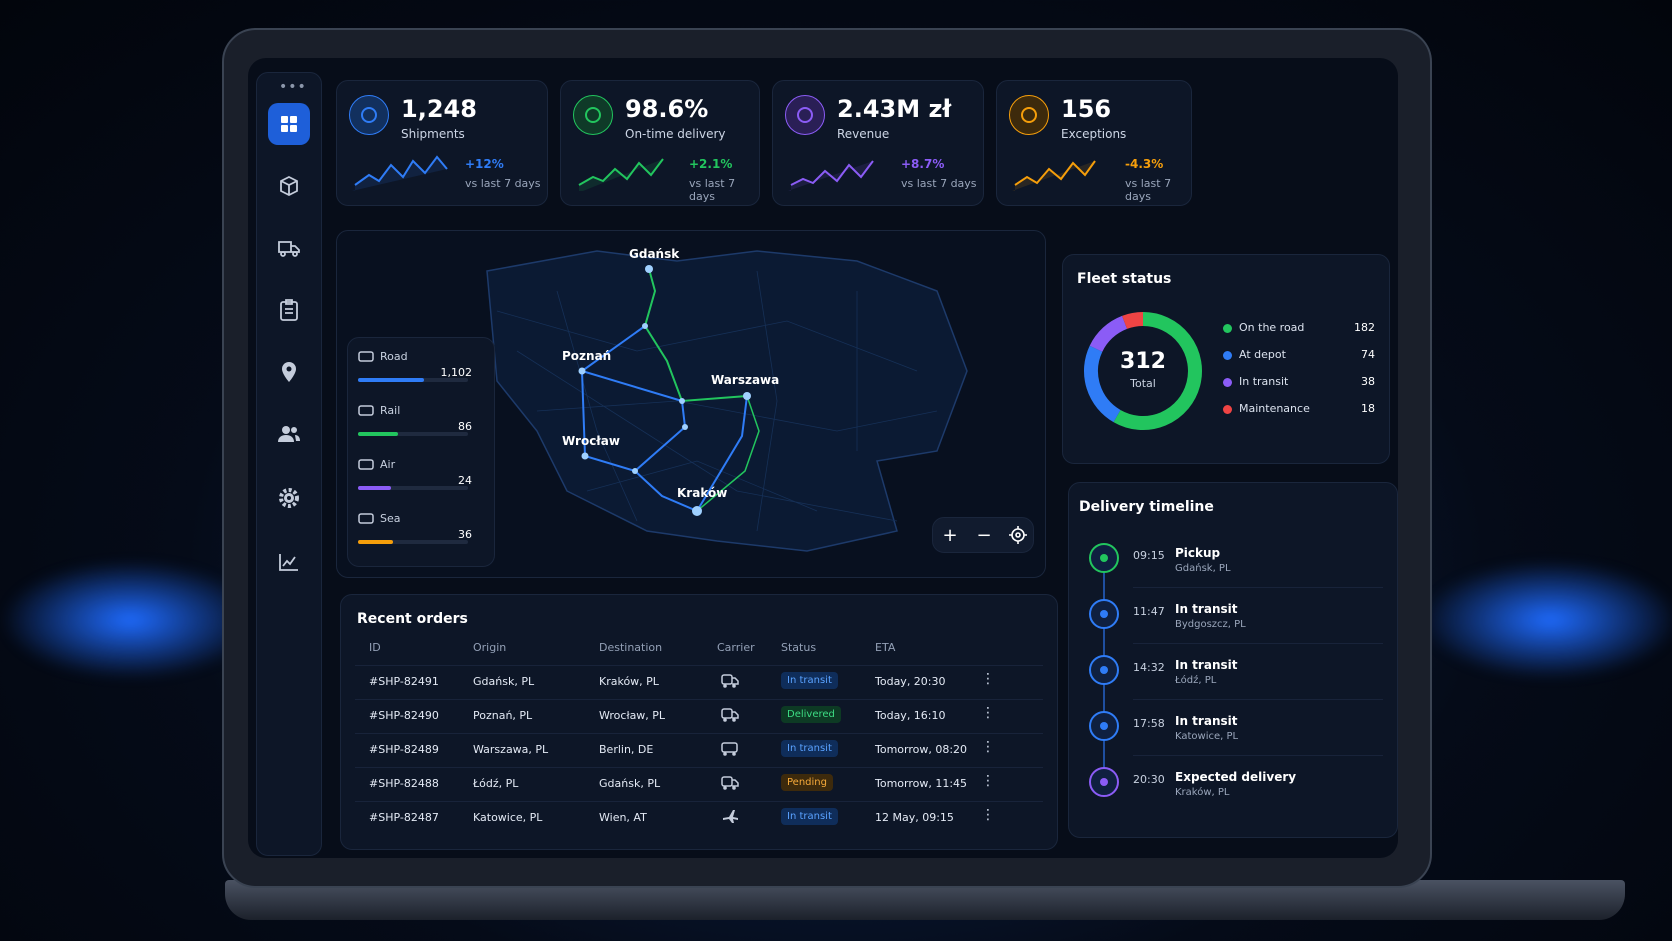 This screenshot has height=941, width=1672. Describe the element at coordinates (807, 782) in the screenshot. I see `status-pill: Pending` at that location.